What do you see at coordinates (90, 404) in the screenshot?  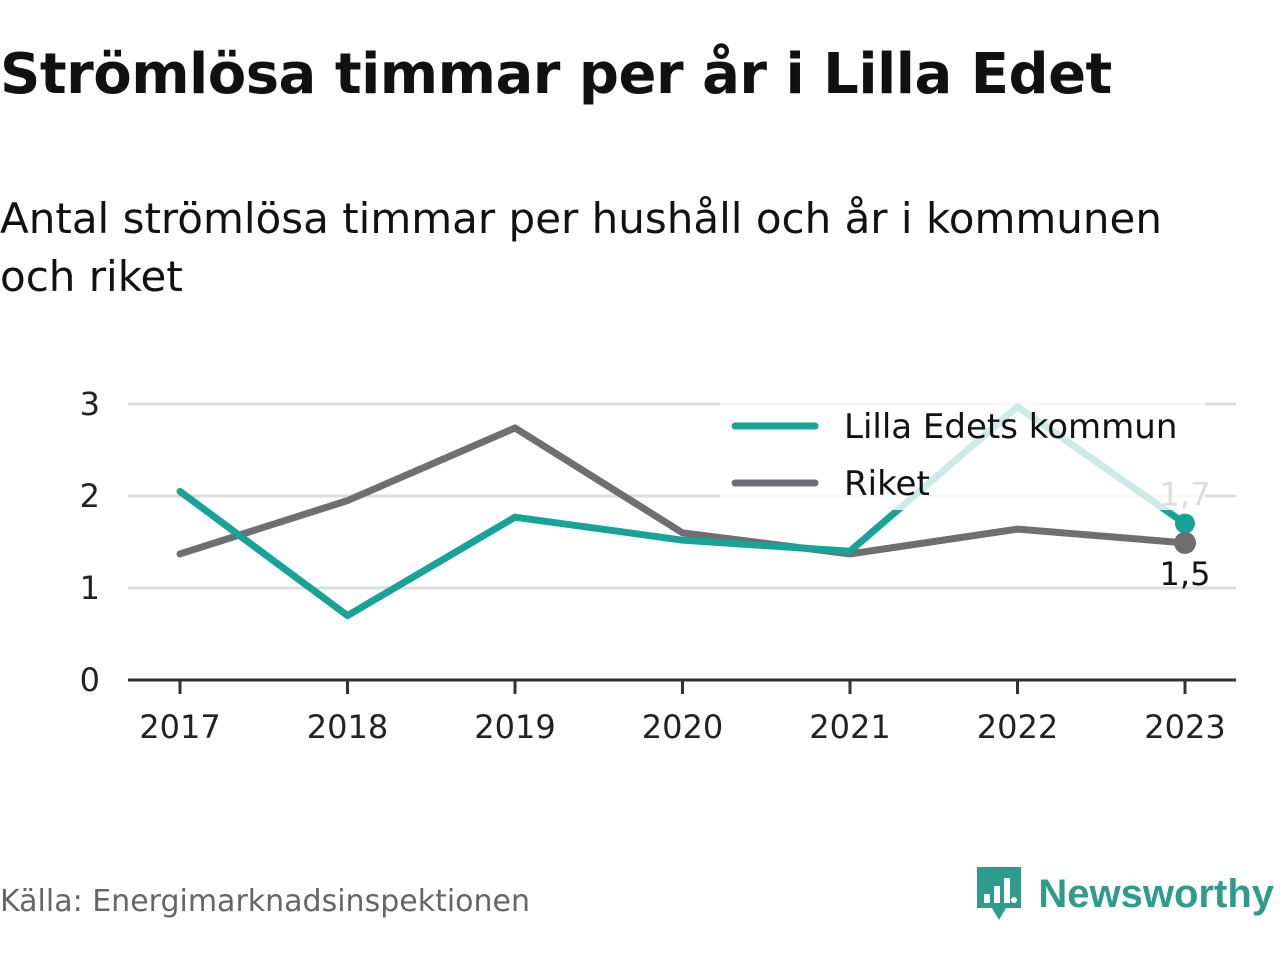 I see `y-tick-label: 3` at bounding box center [90, 404].